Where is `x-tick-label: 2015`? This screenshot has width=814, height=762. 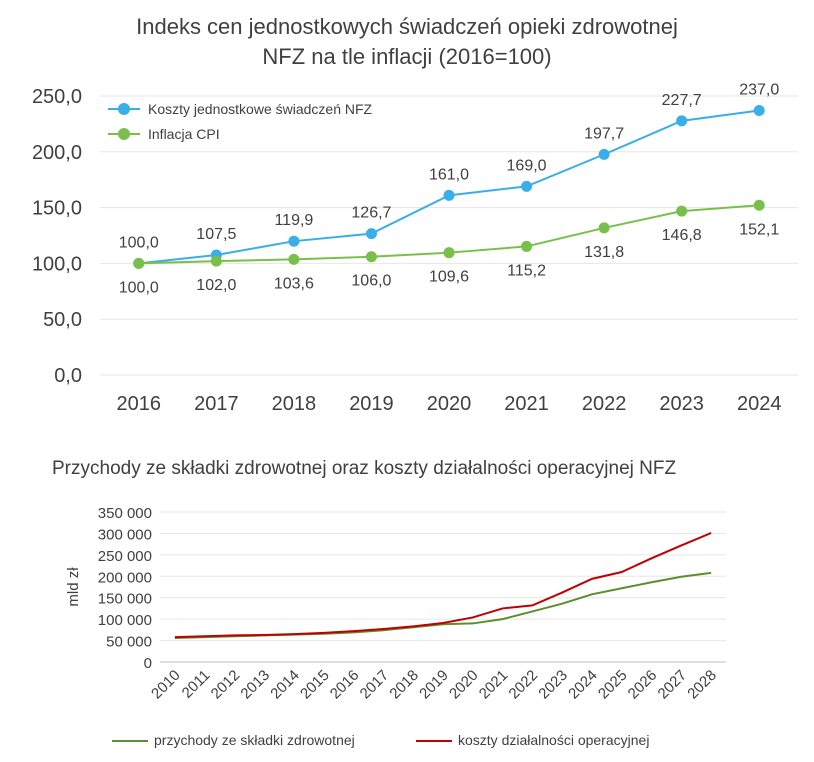 x-tick-label: 2015 is located at coordinates (315, 685).